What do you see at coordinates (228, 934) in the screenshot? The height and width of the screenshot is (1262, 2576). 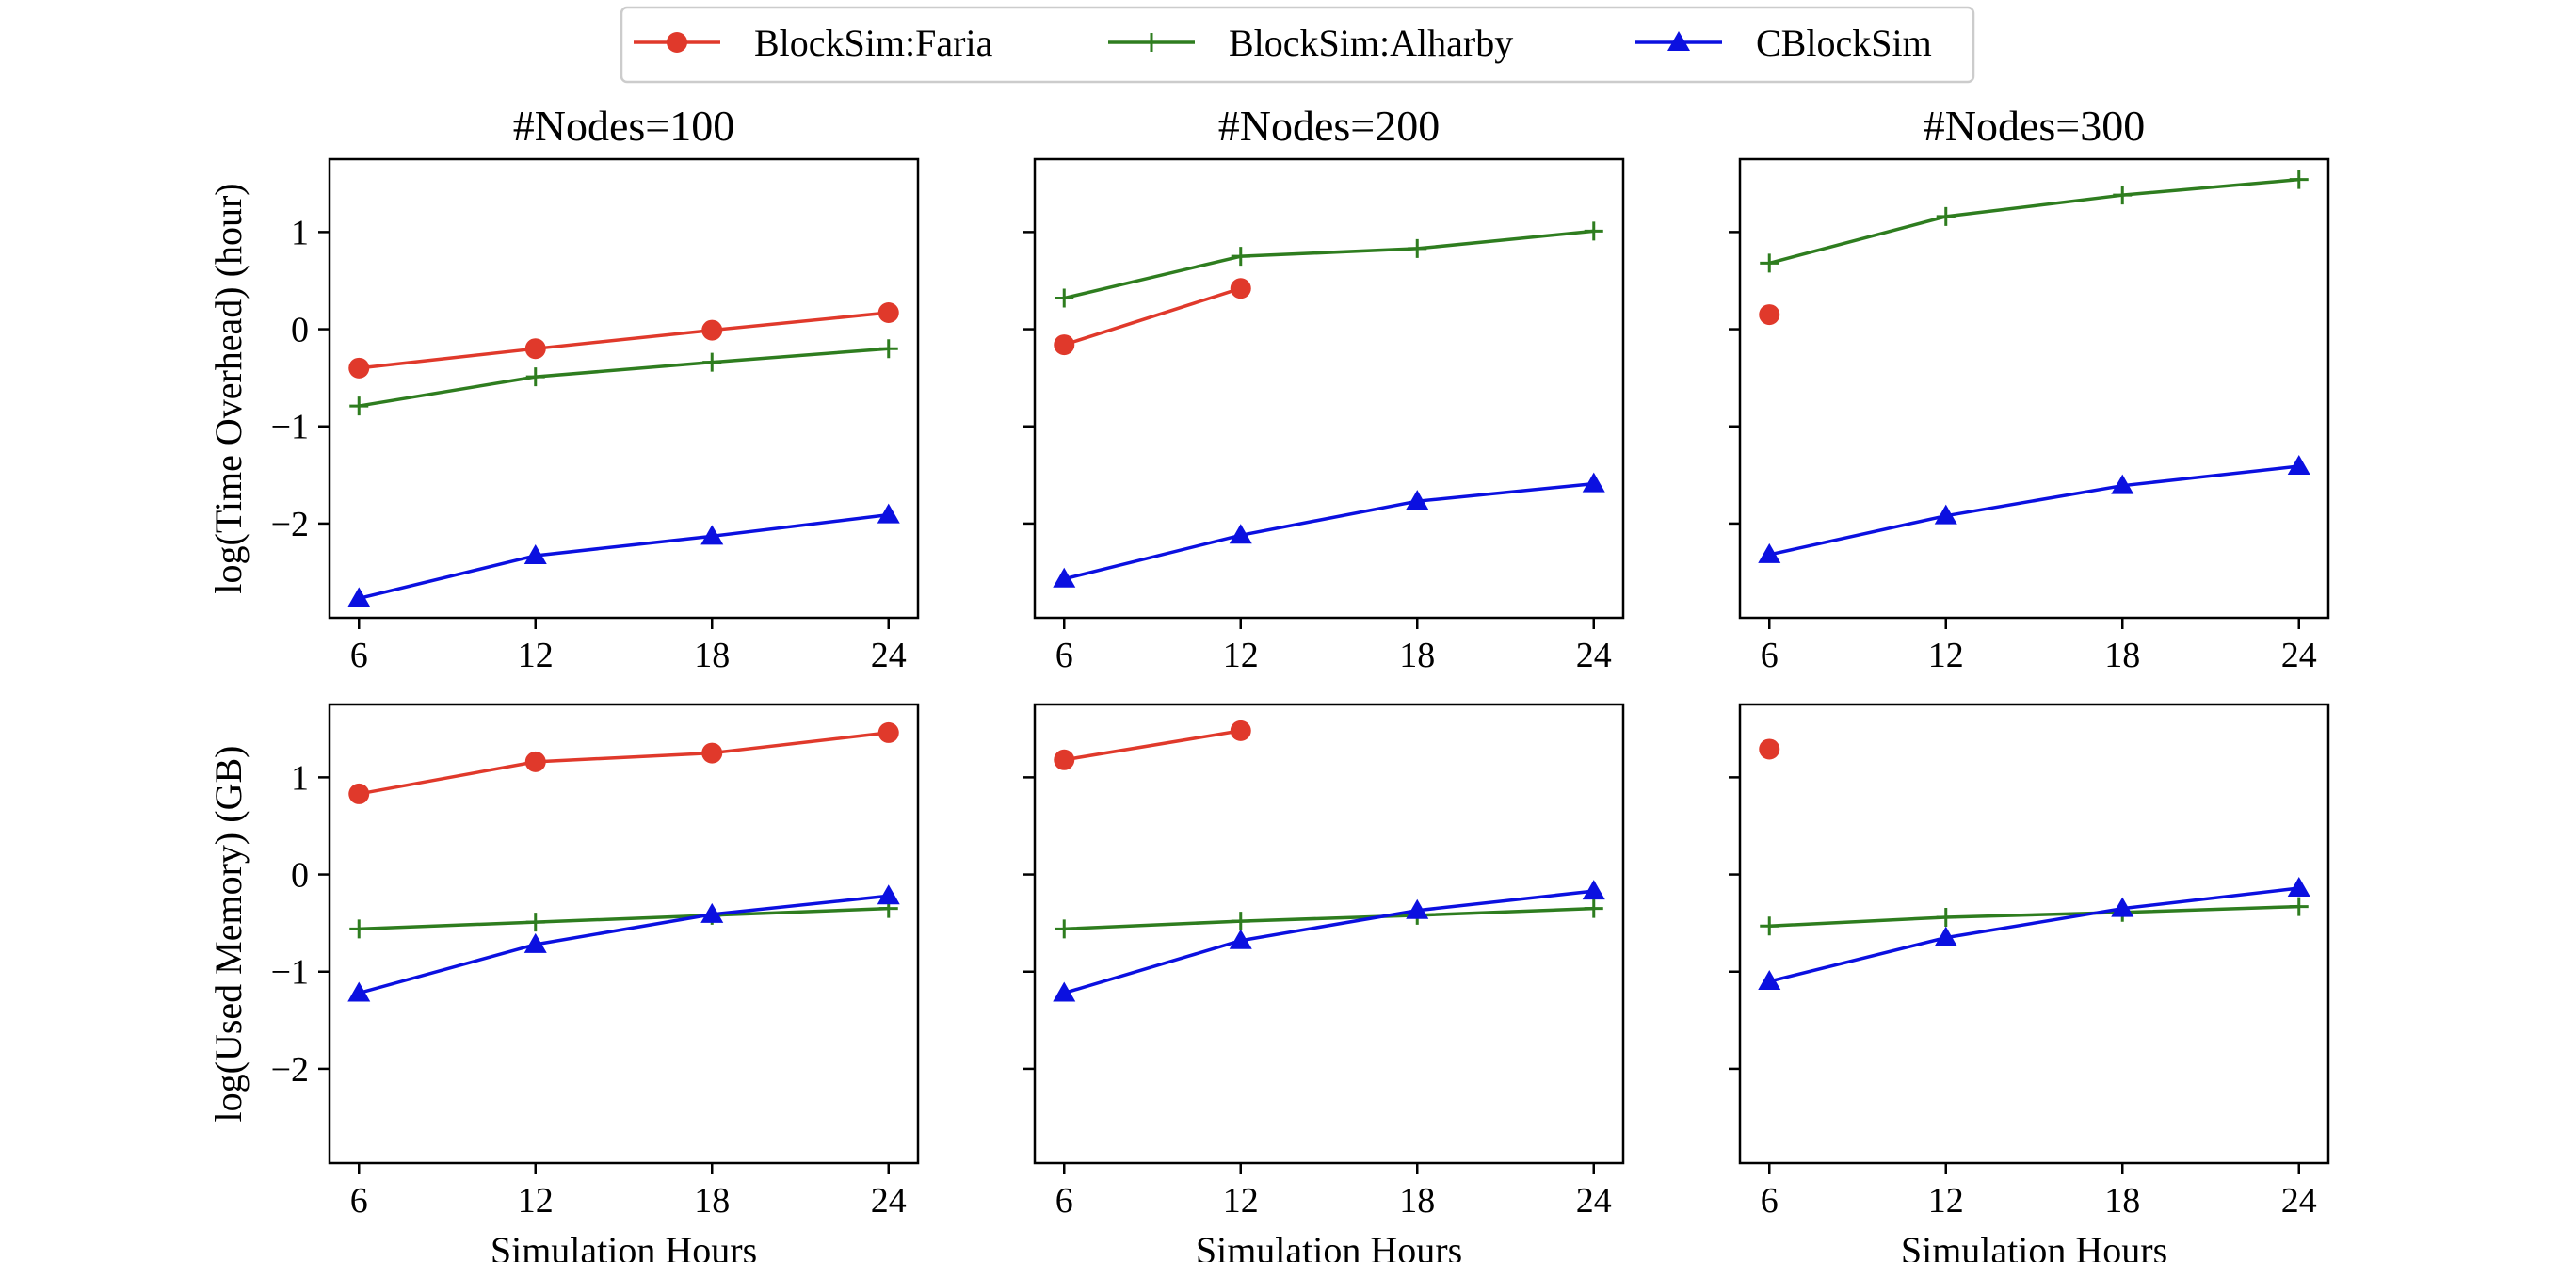 I see `y-axis-label: log(Used Memory) (GB)` at bounding box center [228, 934].